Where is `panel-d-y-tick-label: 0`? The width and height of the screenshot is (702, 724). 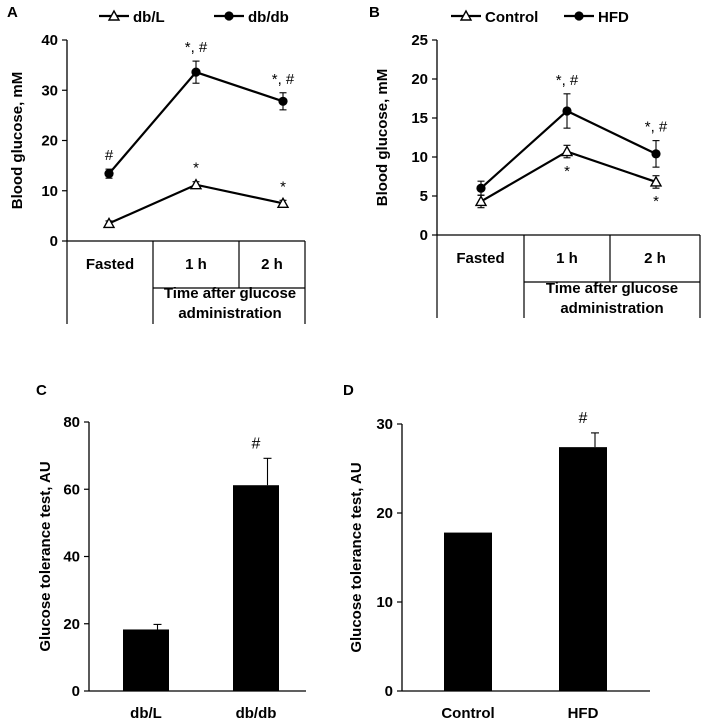
panel-d-y-tick-label: 0 is located at coordinates (389, 691).